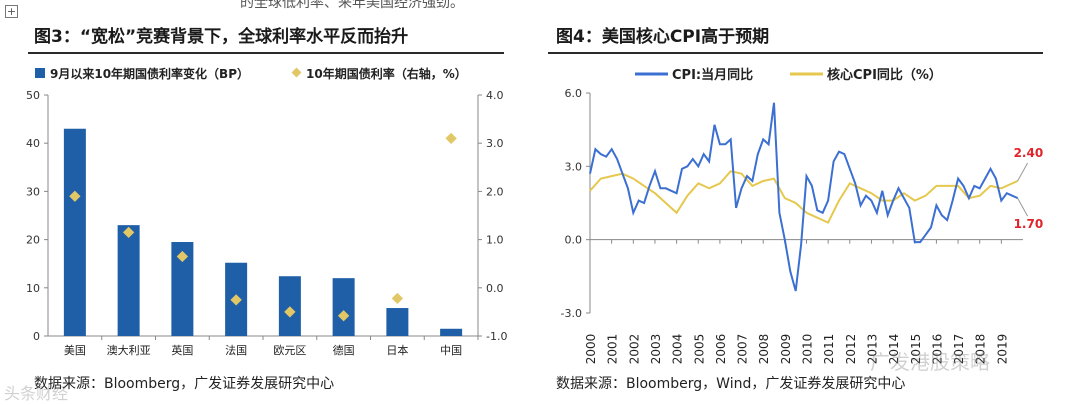 The image size is (1080, 405). I want to click on x-tick-label: 2004, so click(678, 349).